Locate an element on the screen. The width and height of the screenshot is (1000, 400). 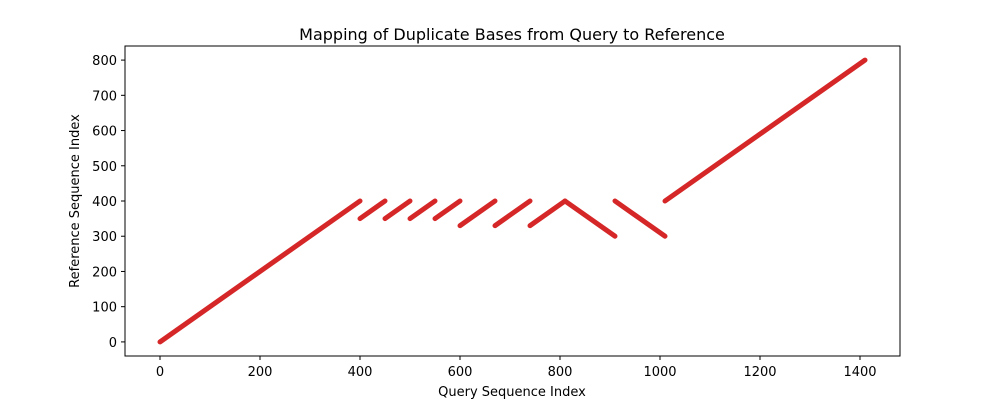
y-tick-label: 200 is located at coordinates (104, 272).